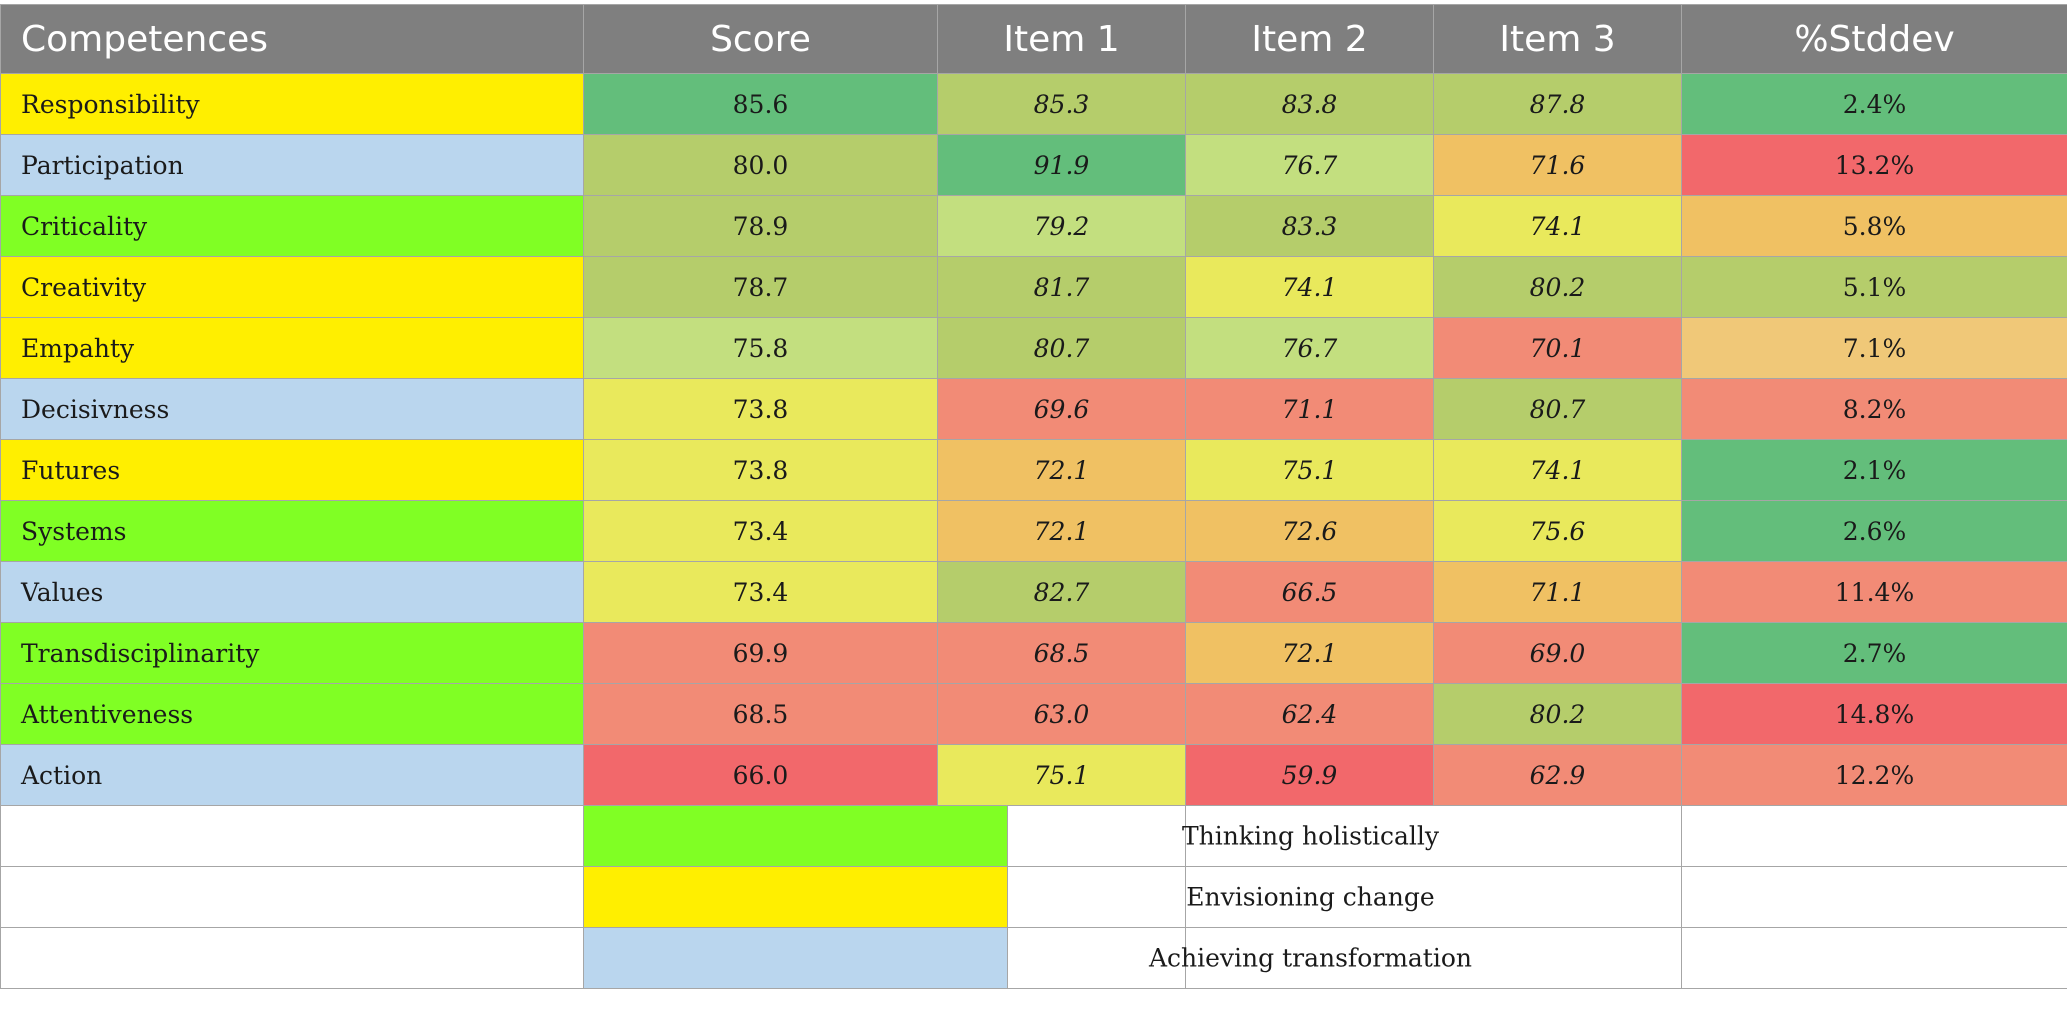 The image size is (2067, 1010). What do you see at coordinates (1061, 592) in the screenshot?
I see `item-1-cell: 82.7` at bounding box center [1061, 592].